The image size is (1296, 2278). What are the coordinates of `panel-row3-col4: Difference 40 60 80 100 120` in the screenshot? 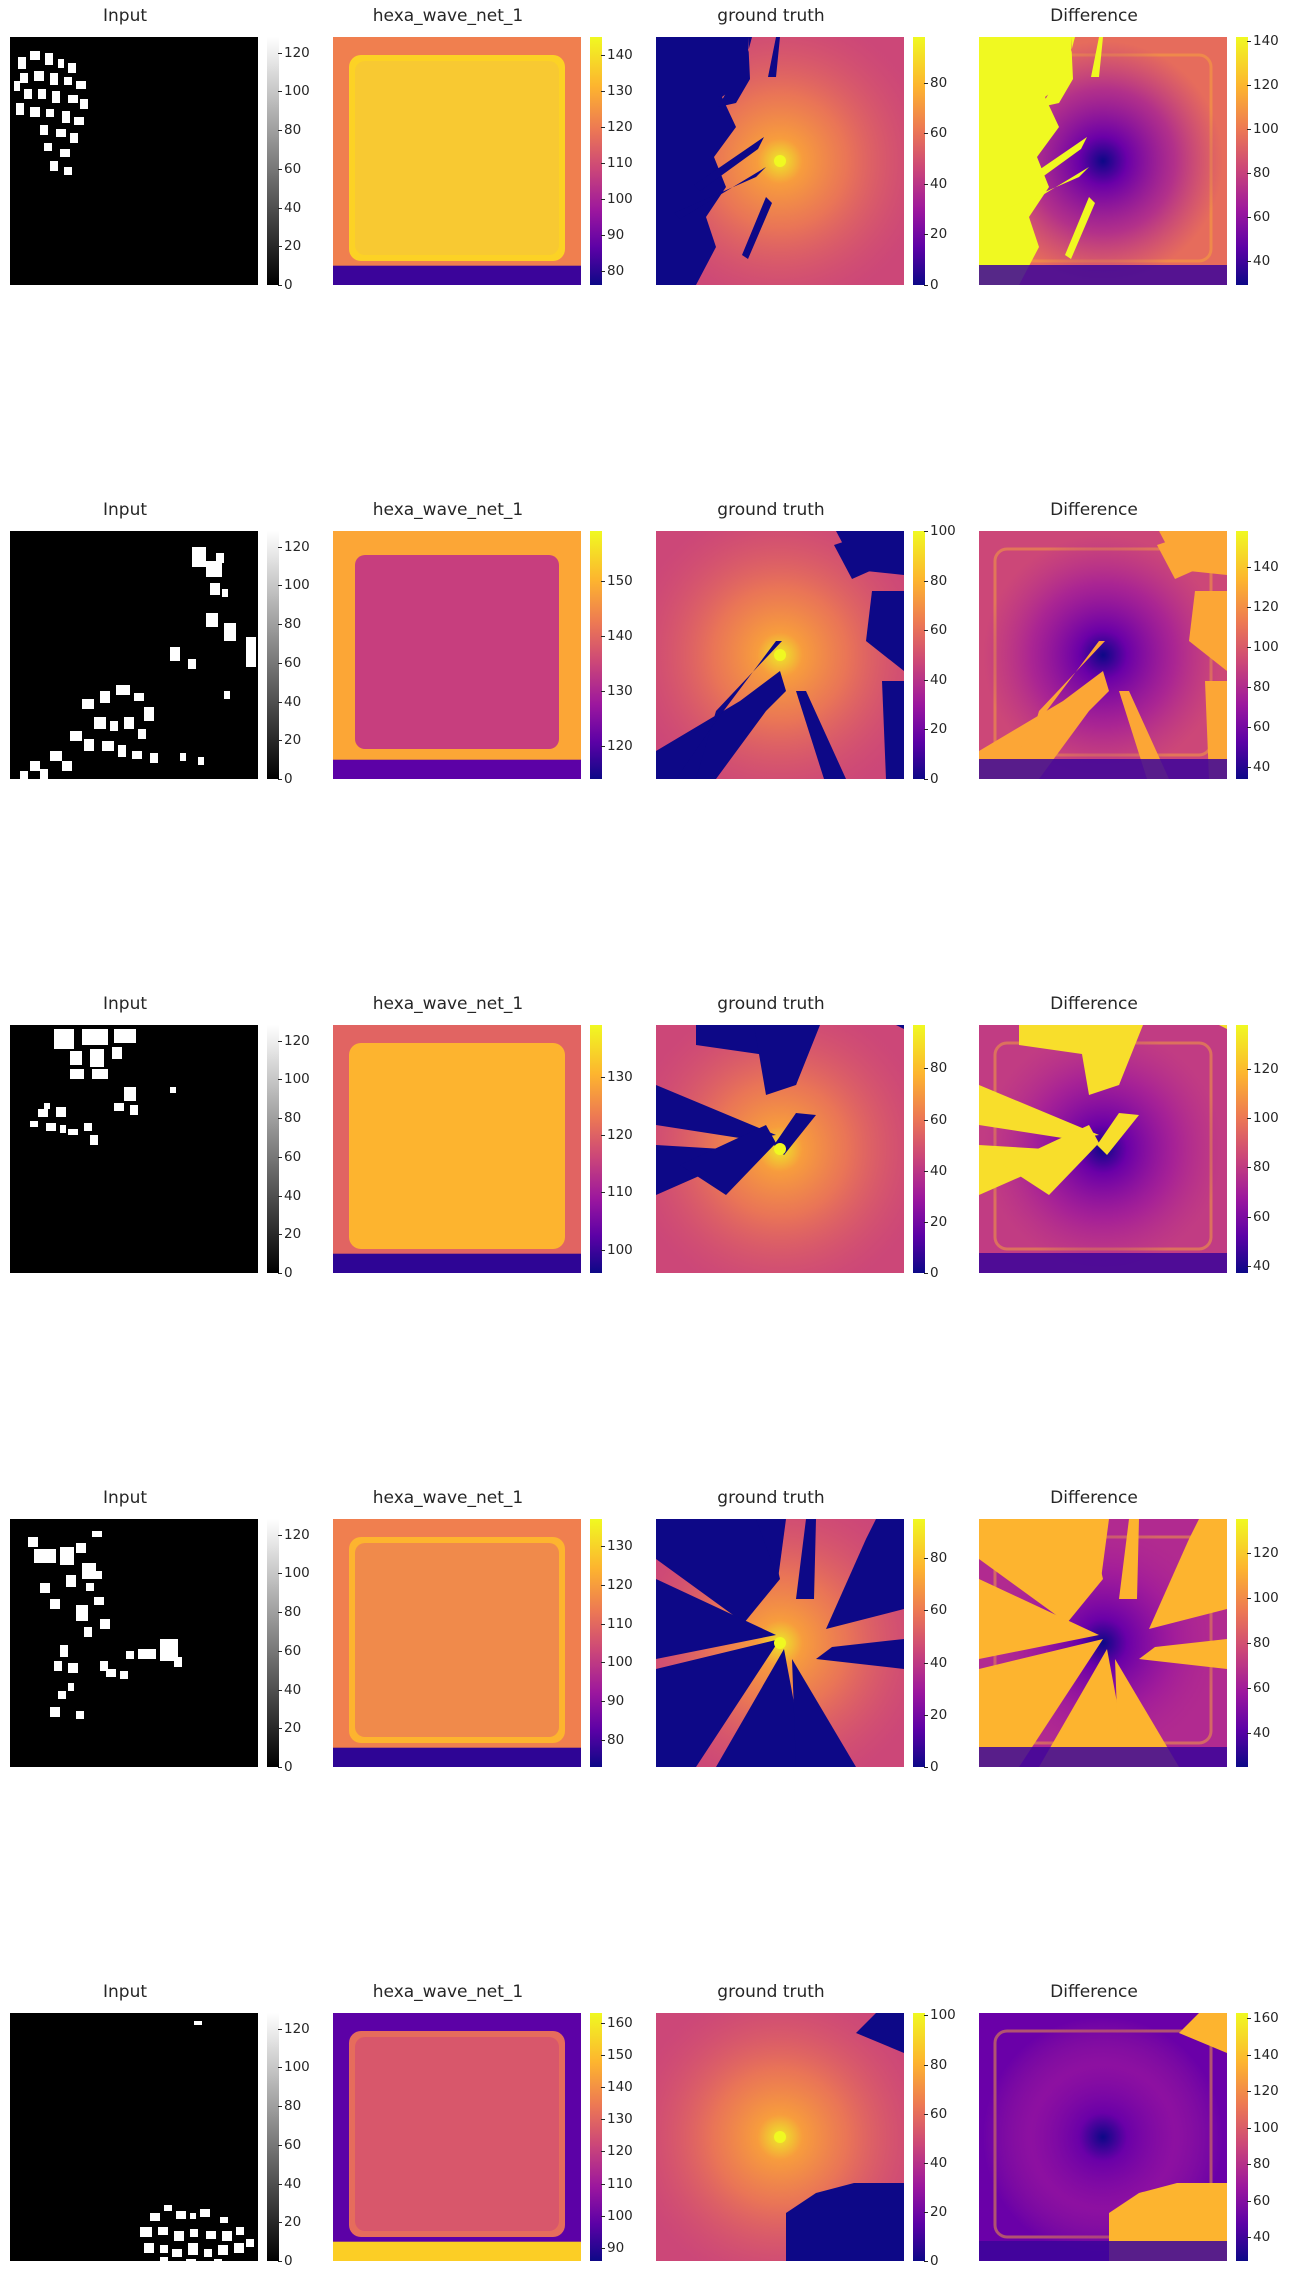 It's located at (1129, 1134).